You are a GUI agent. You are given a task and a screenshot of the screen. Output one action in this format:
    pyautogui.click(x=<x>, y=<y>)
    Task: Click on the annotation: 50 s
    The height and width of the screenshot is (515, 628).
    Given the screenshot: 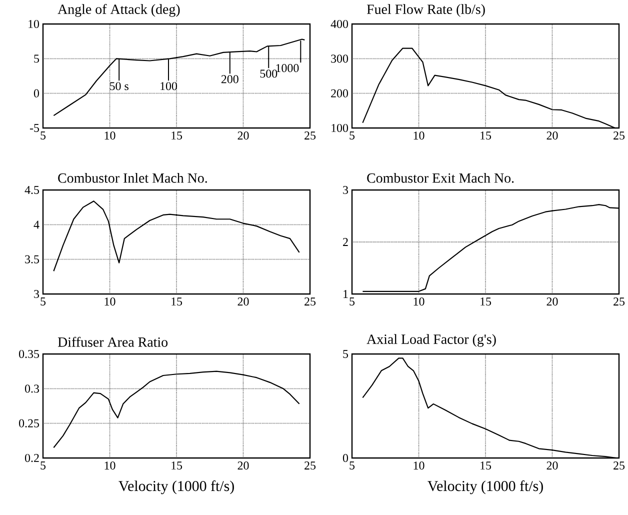 What is the action you would take?
    pyautogui.click(x=119, y=86)
    